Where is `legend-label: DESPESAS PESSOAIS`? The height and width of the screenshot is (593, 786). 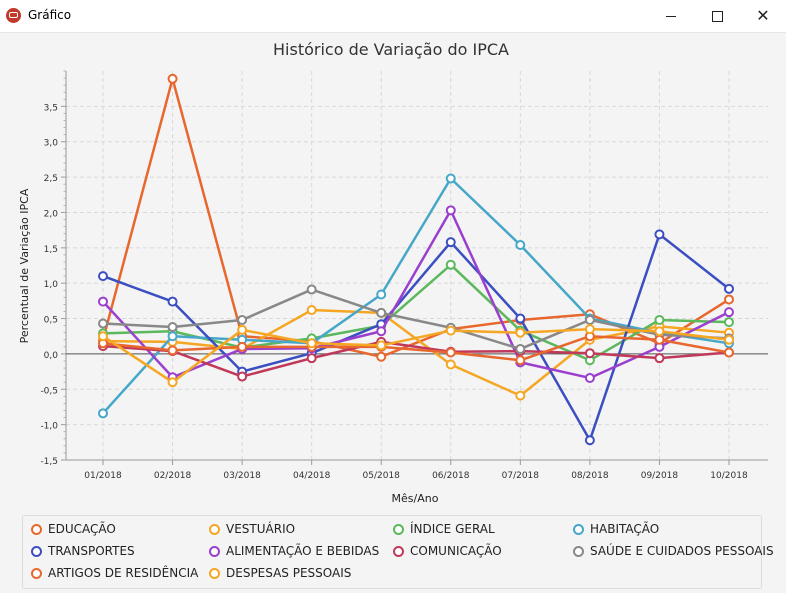 legend-label: DESPESAS PESSOAIS is located at coordinates (289, 573).